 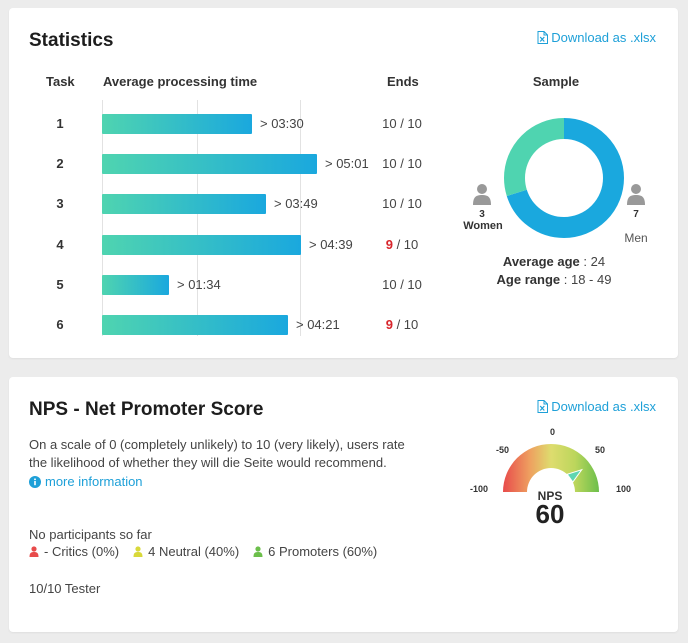 What do you see at coordinates (90, 534) in the screenshot?
I see `no-participants-text: No participants so far` at bounding box center [90, 534].